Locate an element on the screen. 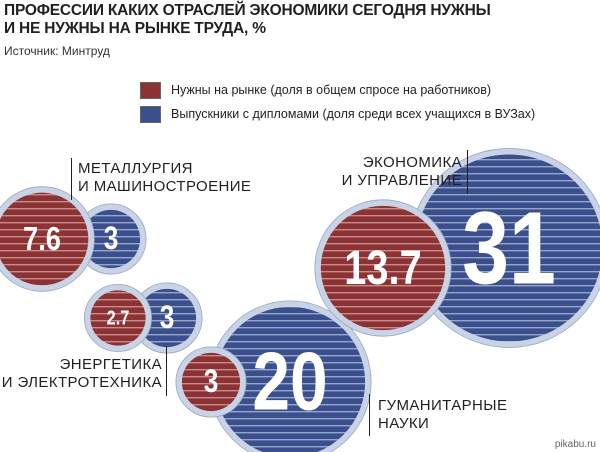 This screenshot has width=600, height=452. bubble-hum-demand-value-label: 3 is located at coordinates (211, 382).